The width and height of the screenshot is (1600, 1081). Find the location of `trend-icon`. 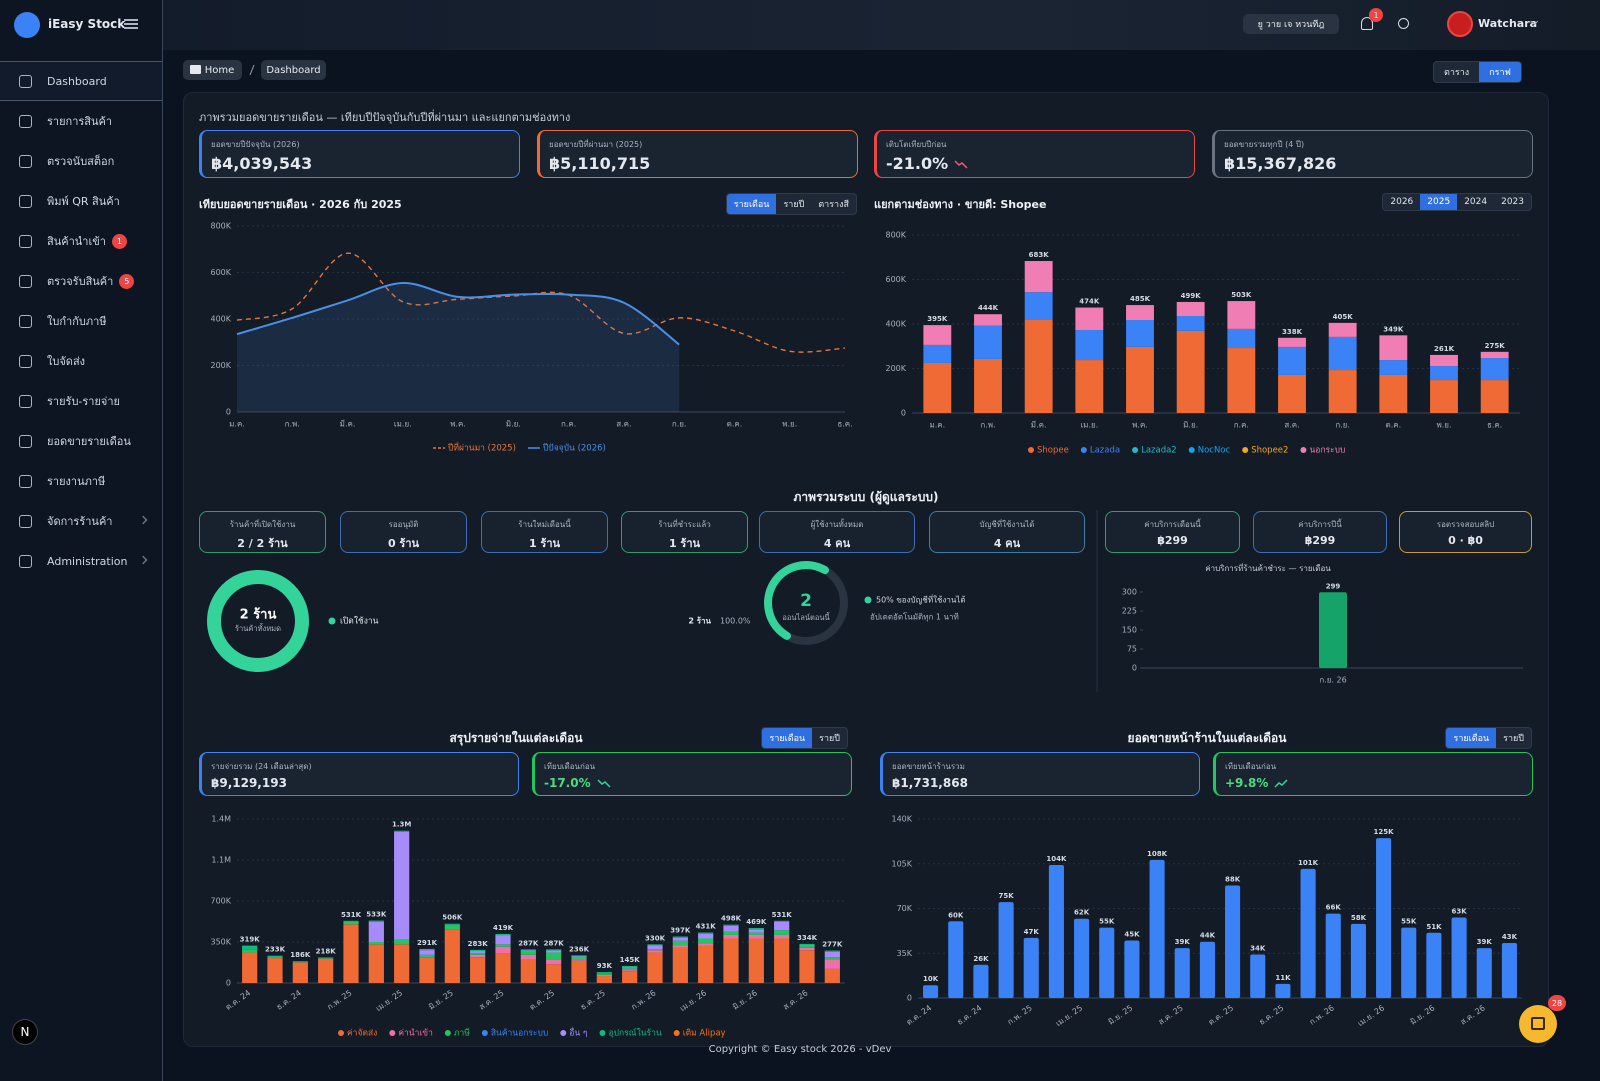

trend-icon is located at coordinates (604, 783).